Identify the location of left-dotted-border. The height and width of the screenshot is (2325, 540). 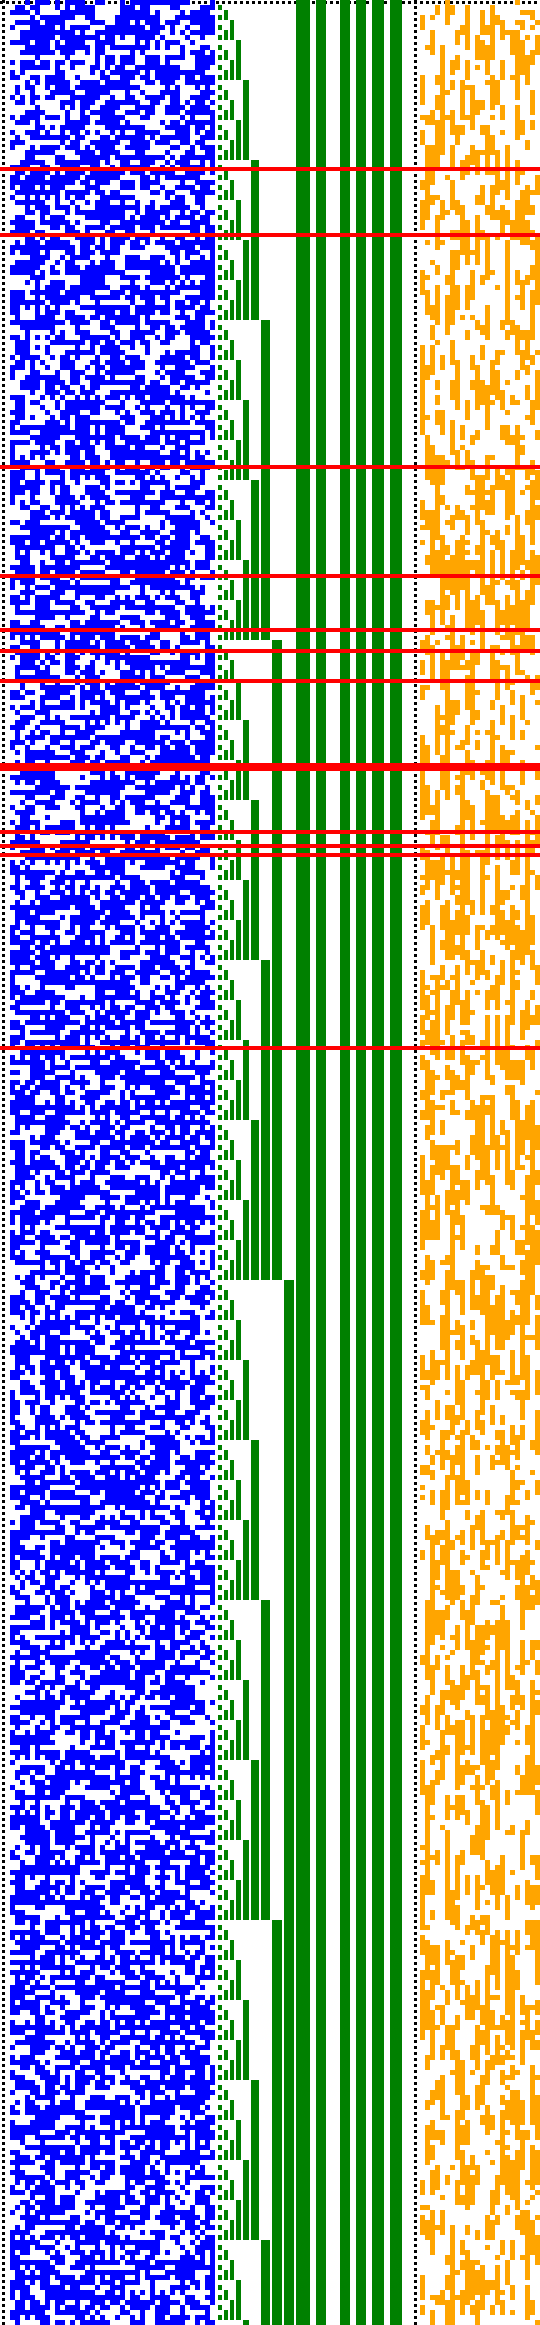
(3, 1162).